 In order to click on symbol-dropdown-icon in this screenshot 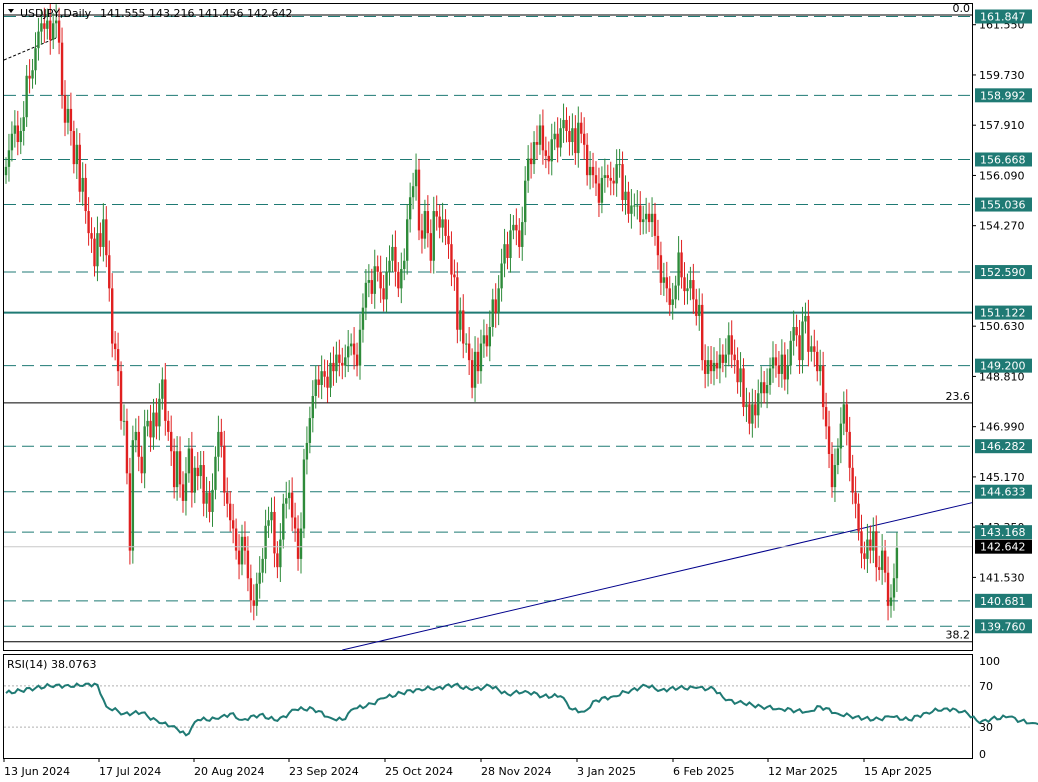, I will do `click(11, 11)`.